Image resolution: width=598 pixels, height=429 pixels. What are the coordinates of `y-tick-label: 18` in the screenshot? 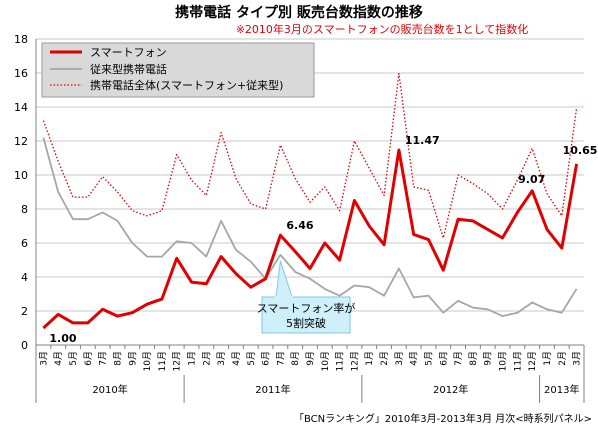 It's located at (21, 39).